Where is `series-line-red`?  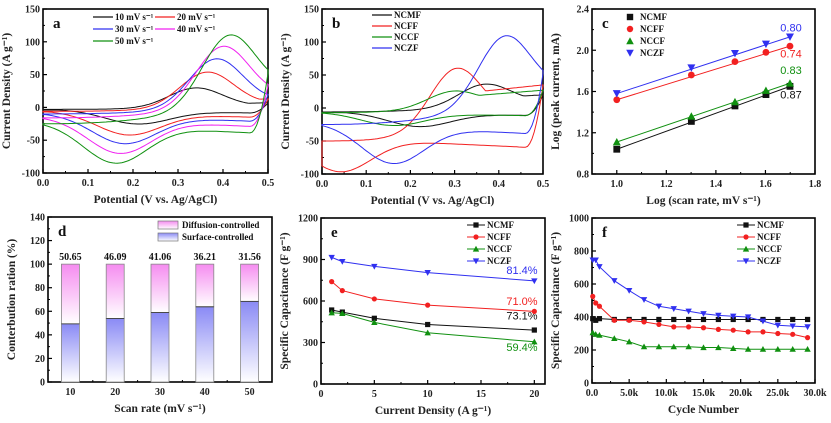
series-line-red is located at coordinates (433, 296).